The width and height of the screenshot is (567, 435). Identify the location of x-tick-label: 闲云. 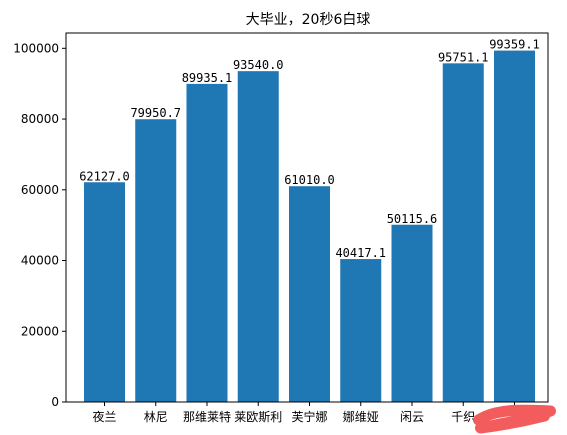
(412, 417).